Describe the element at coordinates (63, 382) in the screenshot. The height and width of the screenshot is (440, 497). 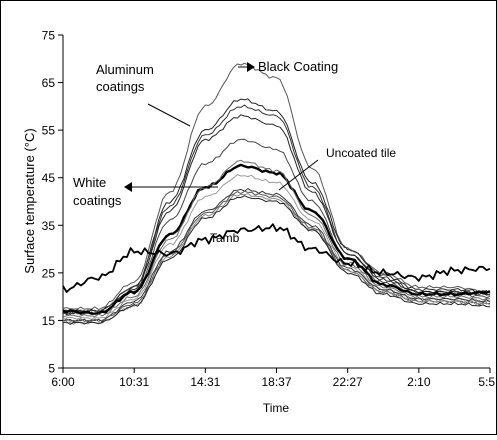
I see `x-tick-label: 6:00` at that location.